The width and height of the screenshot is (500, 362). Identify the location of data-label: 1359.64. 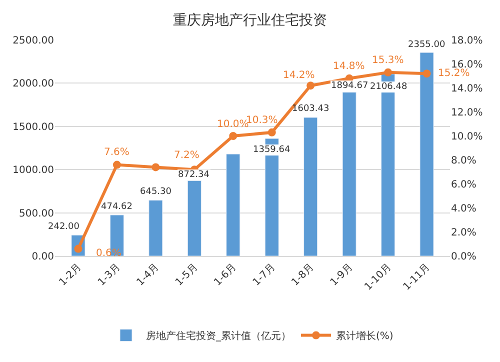
(271, 150).